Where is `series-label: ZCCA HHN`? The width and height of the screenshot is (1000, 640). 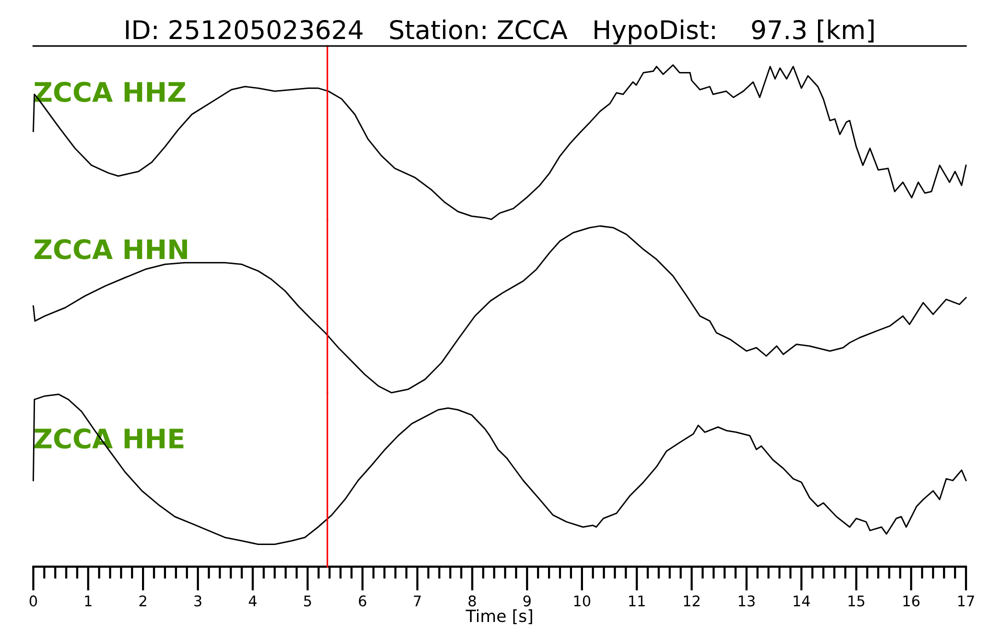 series-label: ZCCA HHN is located at coordinates (110, 249).